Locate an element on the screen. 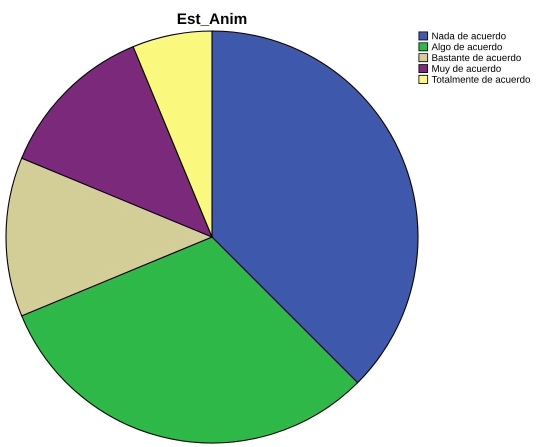  legend-label: Nada de acuerdo is located at coordinates (469, 36).